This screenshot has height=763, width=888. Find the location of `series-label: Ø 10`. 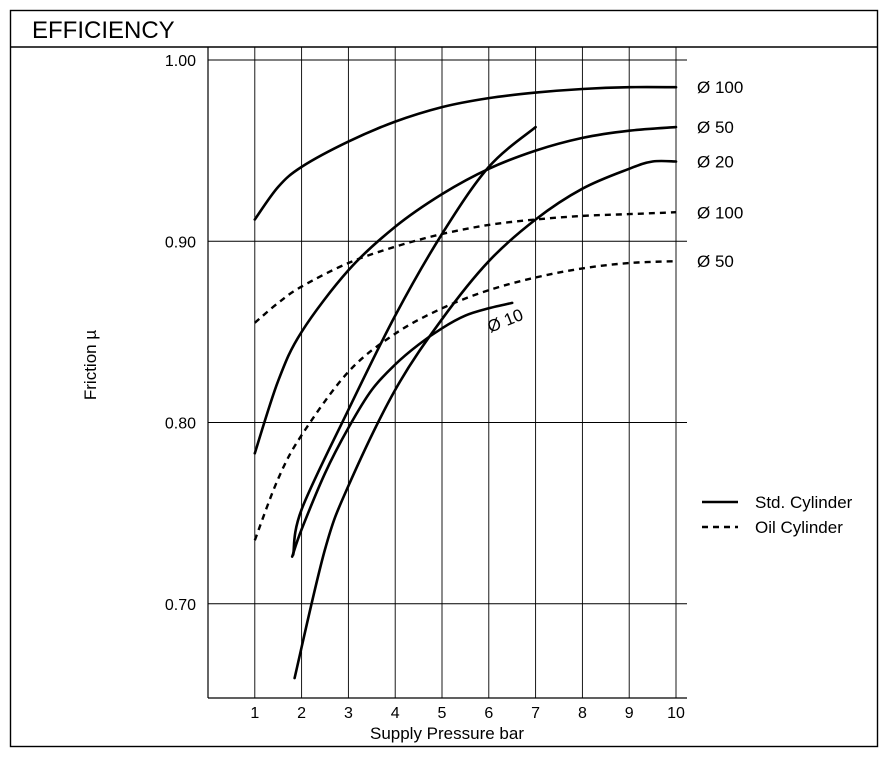

series-label: Ø 10 is located at coordinates (505, 320).